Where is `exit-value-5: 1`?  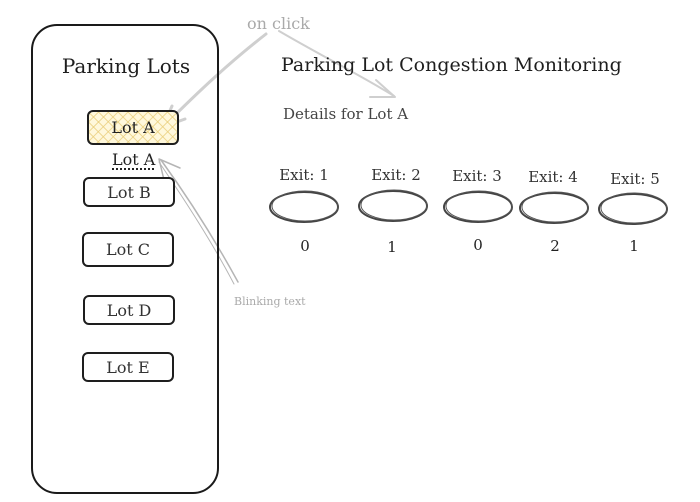
exit-value-5: 1 is located at coordinates (634, 246).